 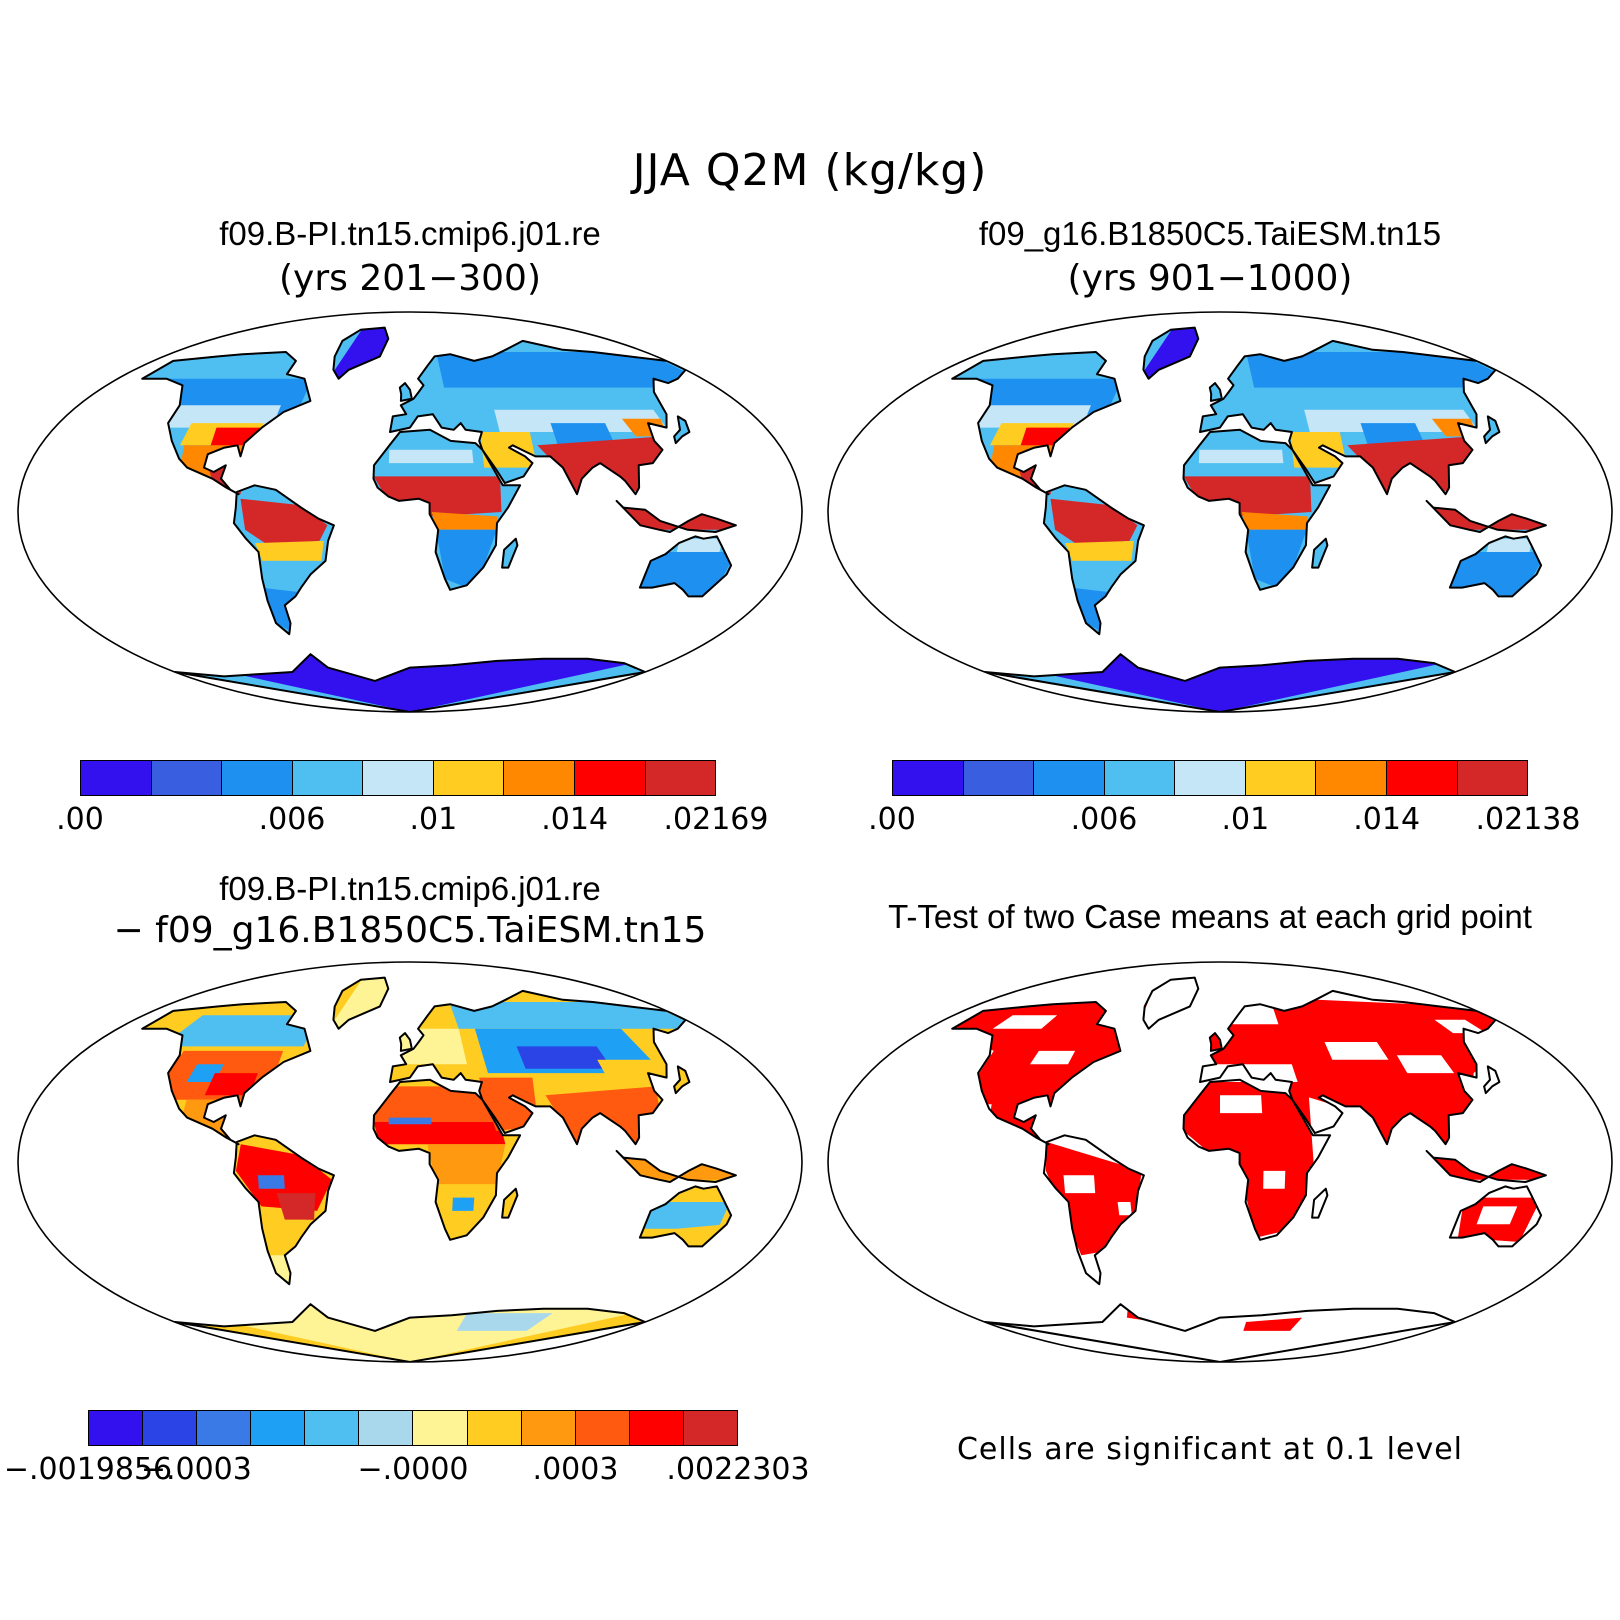 What do you see at coordinates (196, 1469) in the screenshot?
I see `colorbar-tick-label: −.0003` at bounding box center [196, 1469].